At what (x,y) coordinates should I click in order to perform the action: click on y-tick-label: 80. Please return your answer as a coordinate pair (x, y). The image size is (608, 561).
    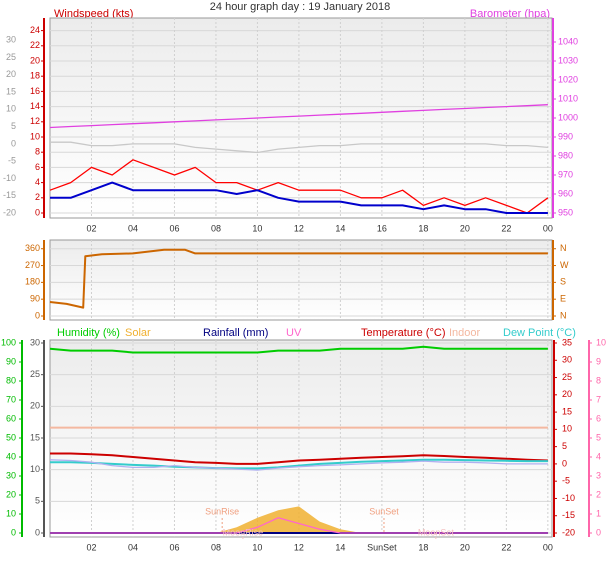
    Looking at the image, I should click on (11, 380).